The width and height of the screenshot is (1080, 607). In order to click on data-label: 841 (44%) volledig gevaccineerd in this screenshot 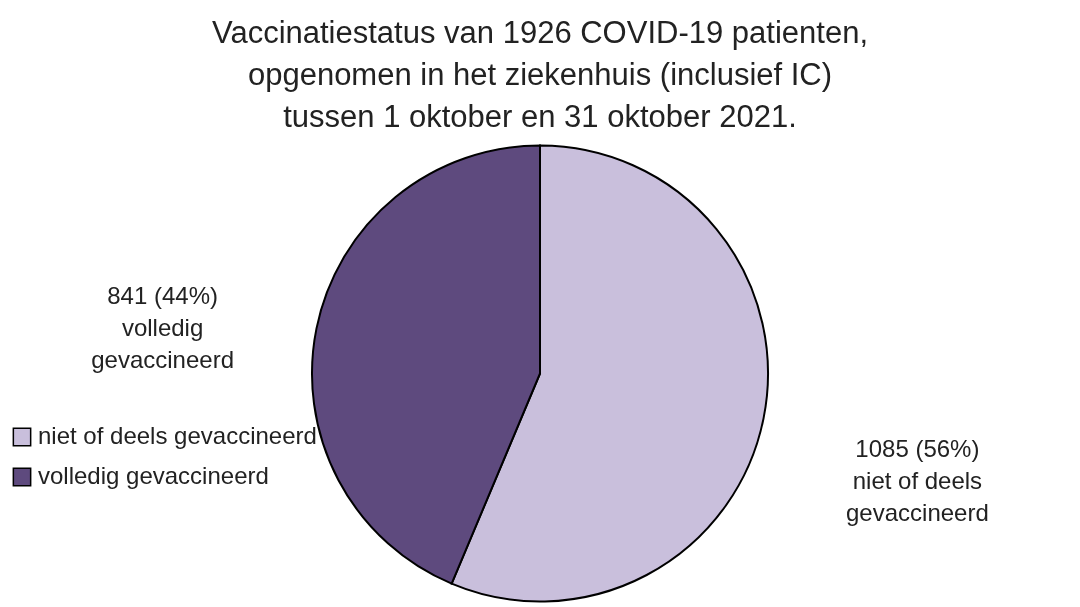, I will do `click(162, 328)`.